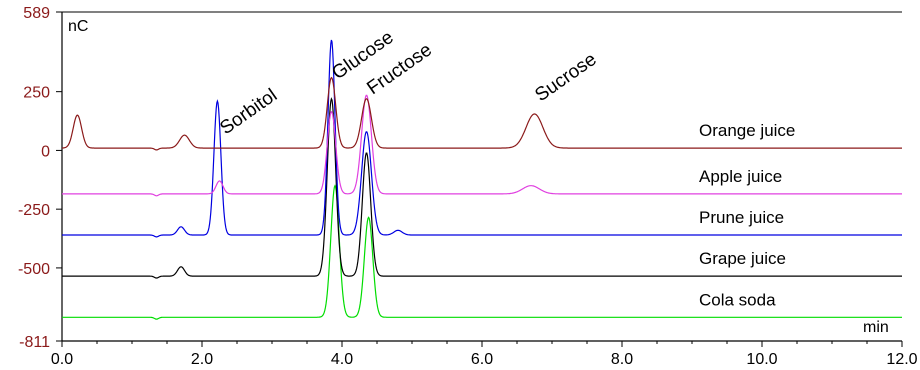  I want to click on y-unit-label: nC, so click(78, 26).